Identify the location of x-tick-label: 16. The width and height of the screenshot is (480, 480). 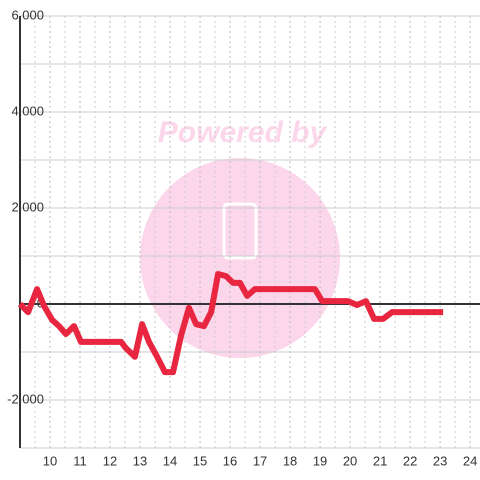
(230, 460).